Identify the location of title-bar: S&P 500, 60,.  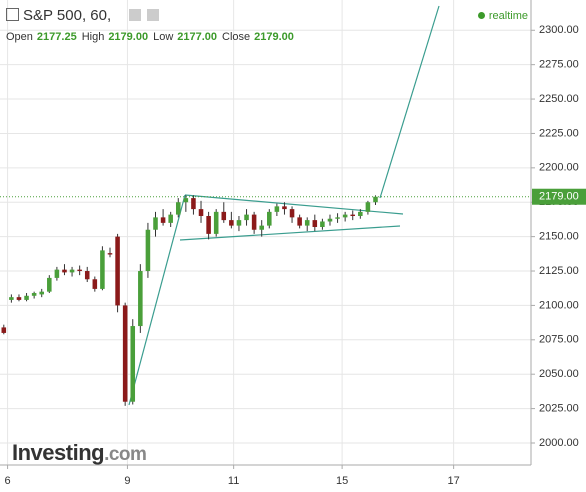
(83, 15).